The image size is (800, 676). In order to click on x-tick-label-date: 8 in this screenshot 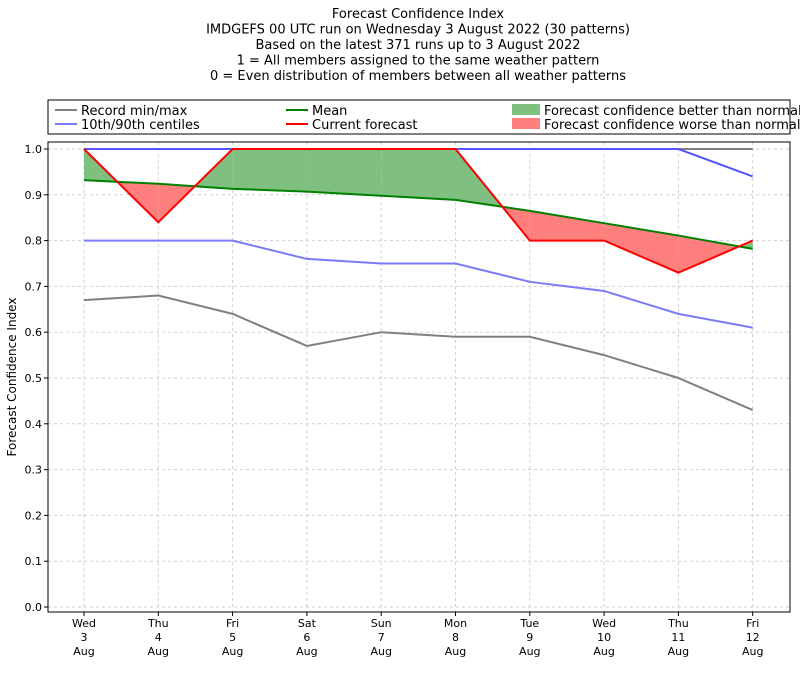, I will do `click(455, 637)`.